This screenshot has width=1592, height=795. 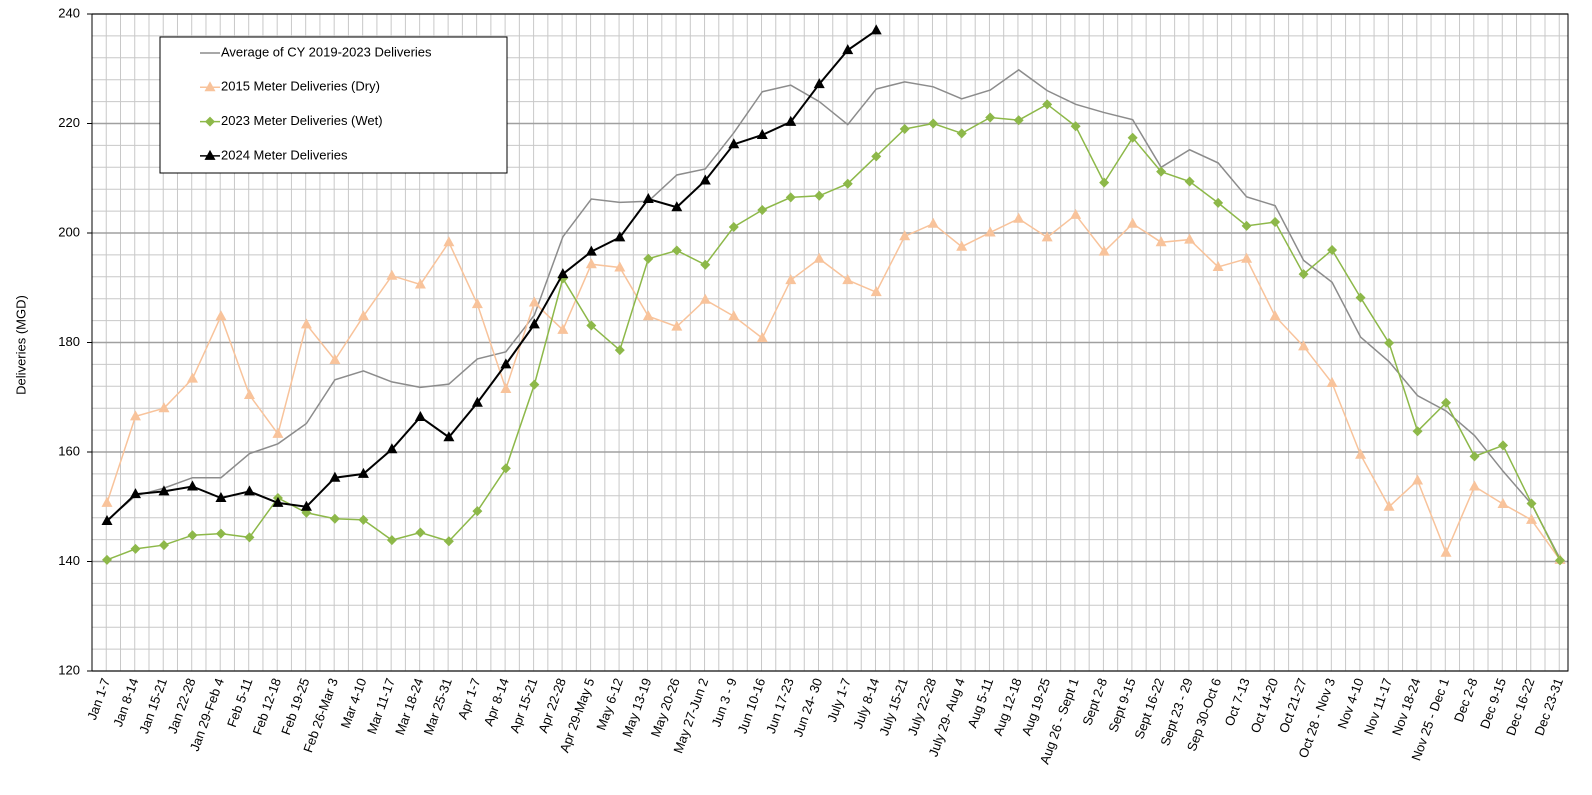 What do you see at coordinates (69, 12) in the screenshot?
I see `y-tick-label: 240` at bounding box center [69, 12].